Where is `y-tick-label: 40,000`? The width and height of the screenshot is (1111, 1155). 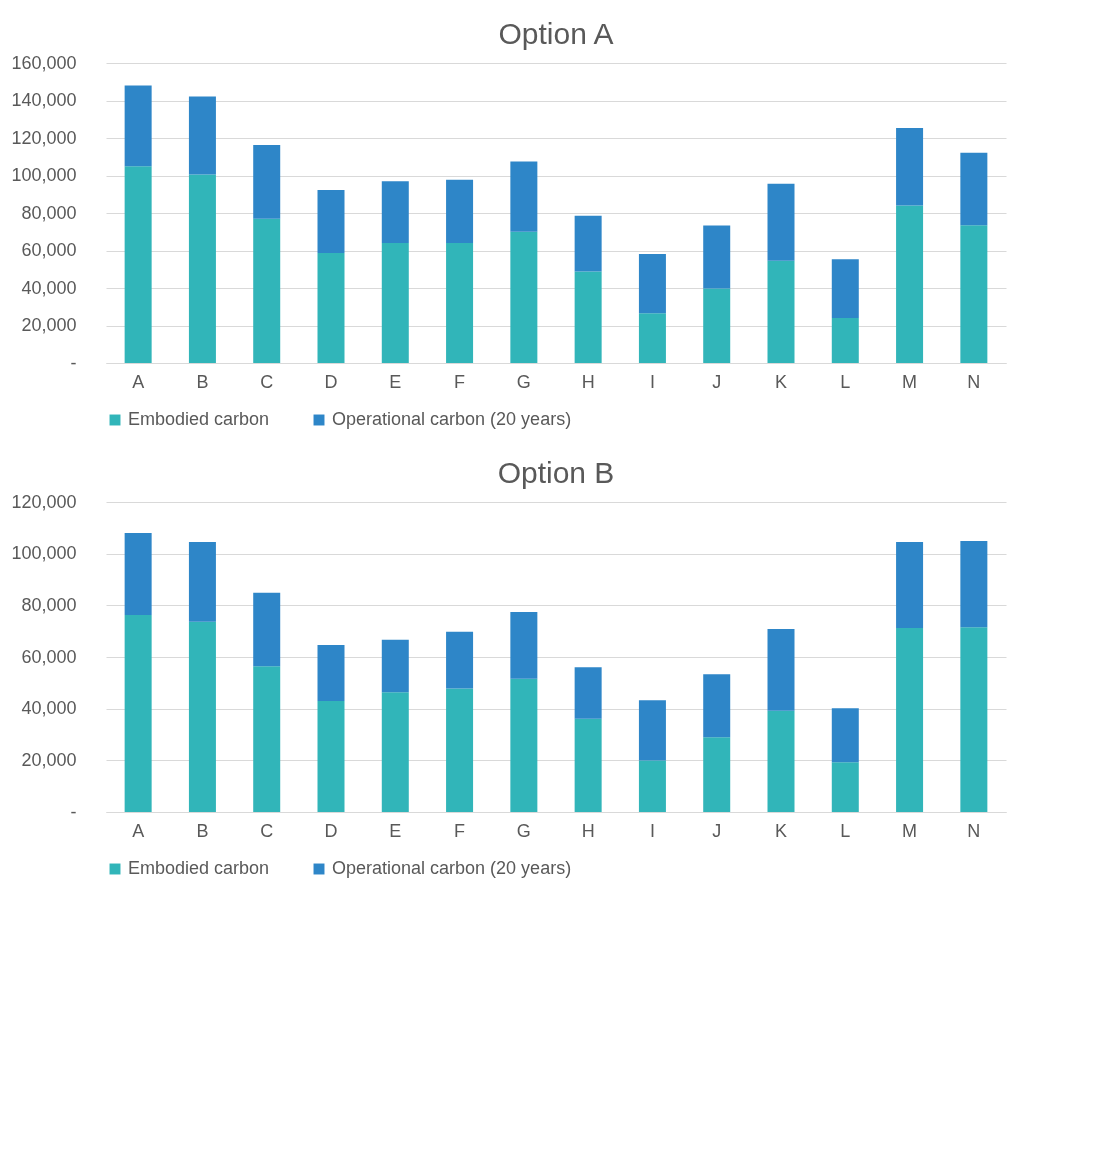
y-tick-label: 40,000 is located at coordinates (49, 708).